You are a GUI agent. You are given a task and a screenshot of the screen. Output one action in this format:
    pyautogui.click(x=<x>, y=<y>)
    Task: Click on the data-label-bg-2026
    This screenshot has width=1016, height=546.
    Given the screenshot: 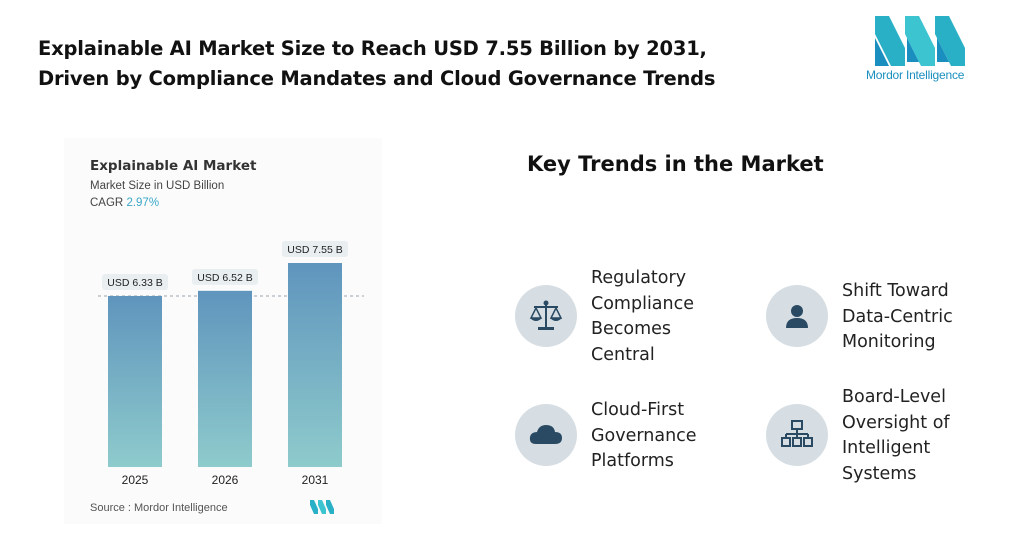 What is the action you would take?
    pyautogui.click(x=225, y=276)
    